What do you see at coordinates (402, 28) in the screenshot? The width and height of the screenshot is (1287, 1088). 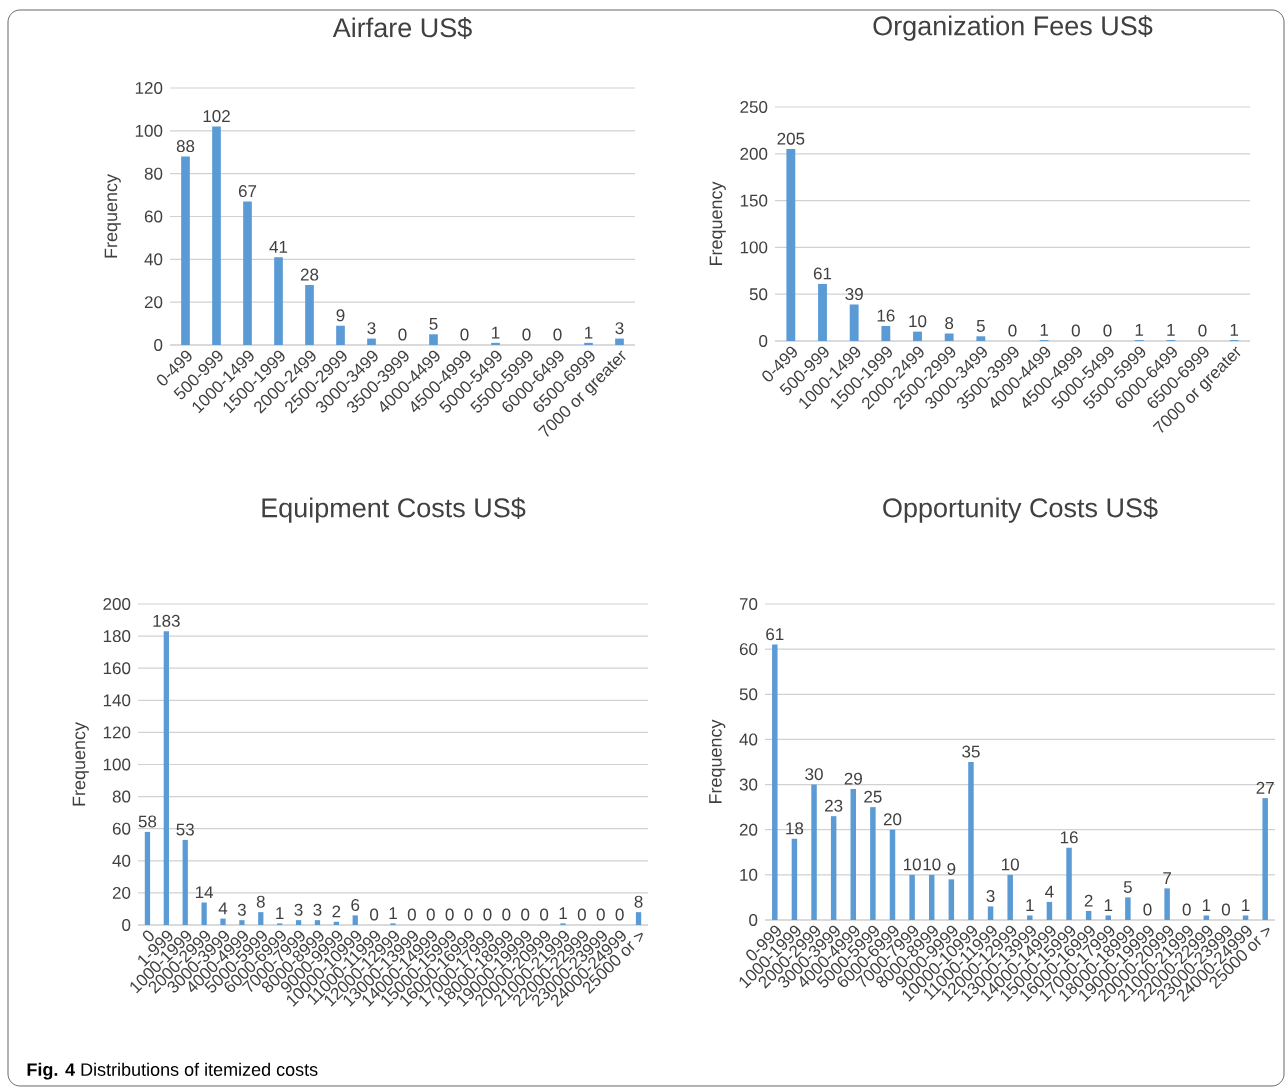 I see `chart-title: Airfare US$` at bounding box center [402, 28].